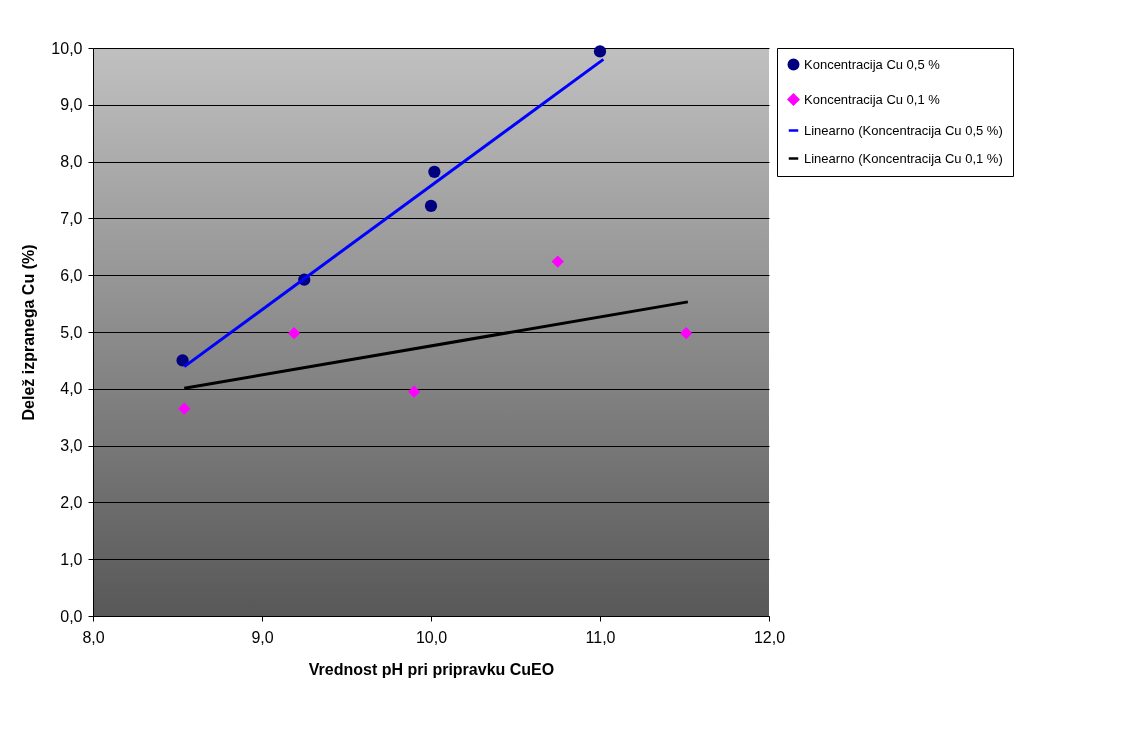  What do you see at coordinates (71, 389) in the screenshot?
I see `y-tick-label: 4,0` at bounding box center [71, 389].